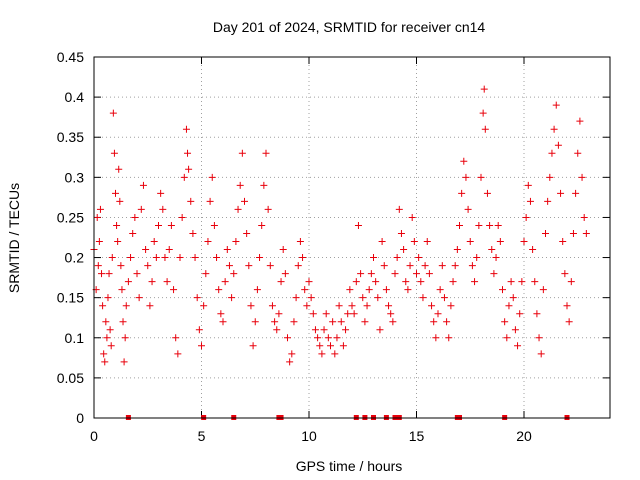  What do you see at coordinates (70, 298) in the screenshot?
I see `y-tick-label: 0.15` at bounding box center [70, 298].